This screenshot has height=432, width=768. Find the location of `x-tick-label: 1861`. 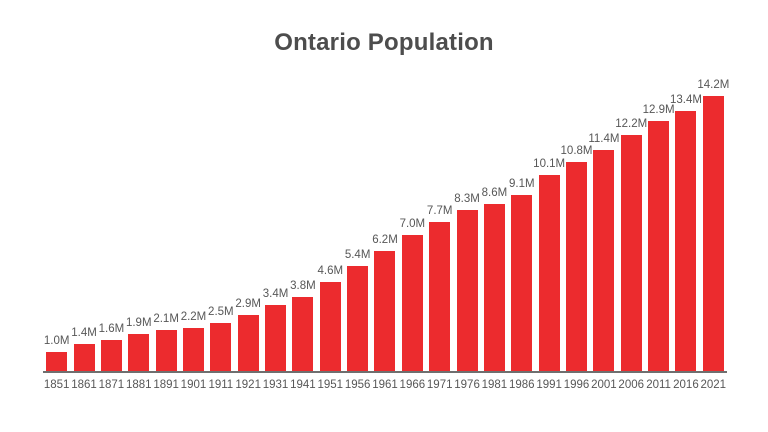

x-tick-label: 1861 is located at coordinates (84, 385).